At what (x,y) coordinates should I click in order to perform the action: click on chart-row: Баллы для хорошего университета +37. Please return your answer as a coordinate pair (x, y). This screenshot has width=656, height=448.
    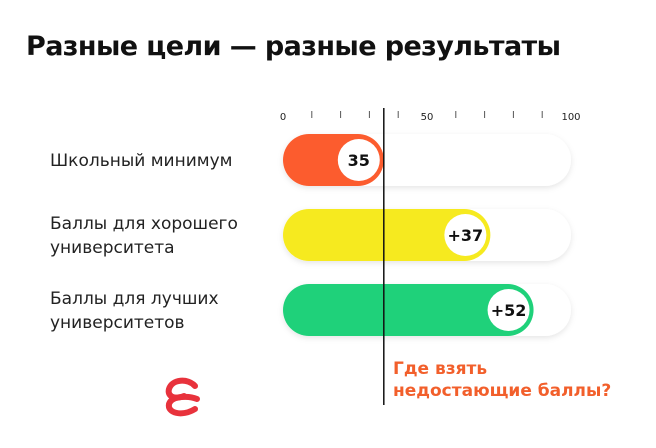
    Looking at the image, I should click on (310, 235).